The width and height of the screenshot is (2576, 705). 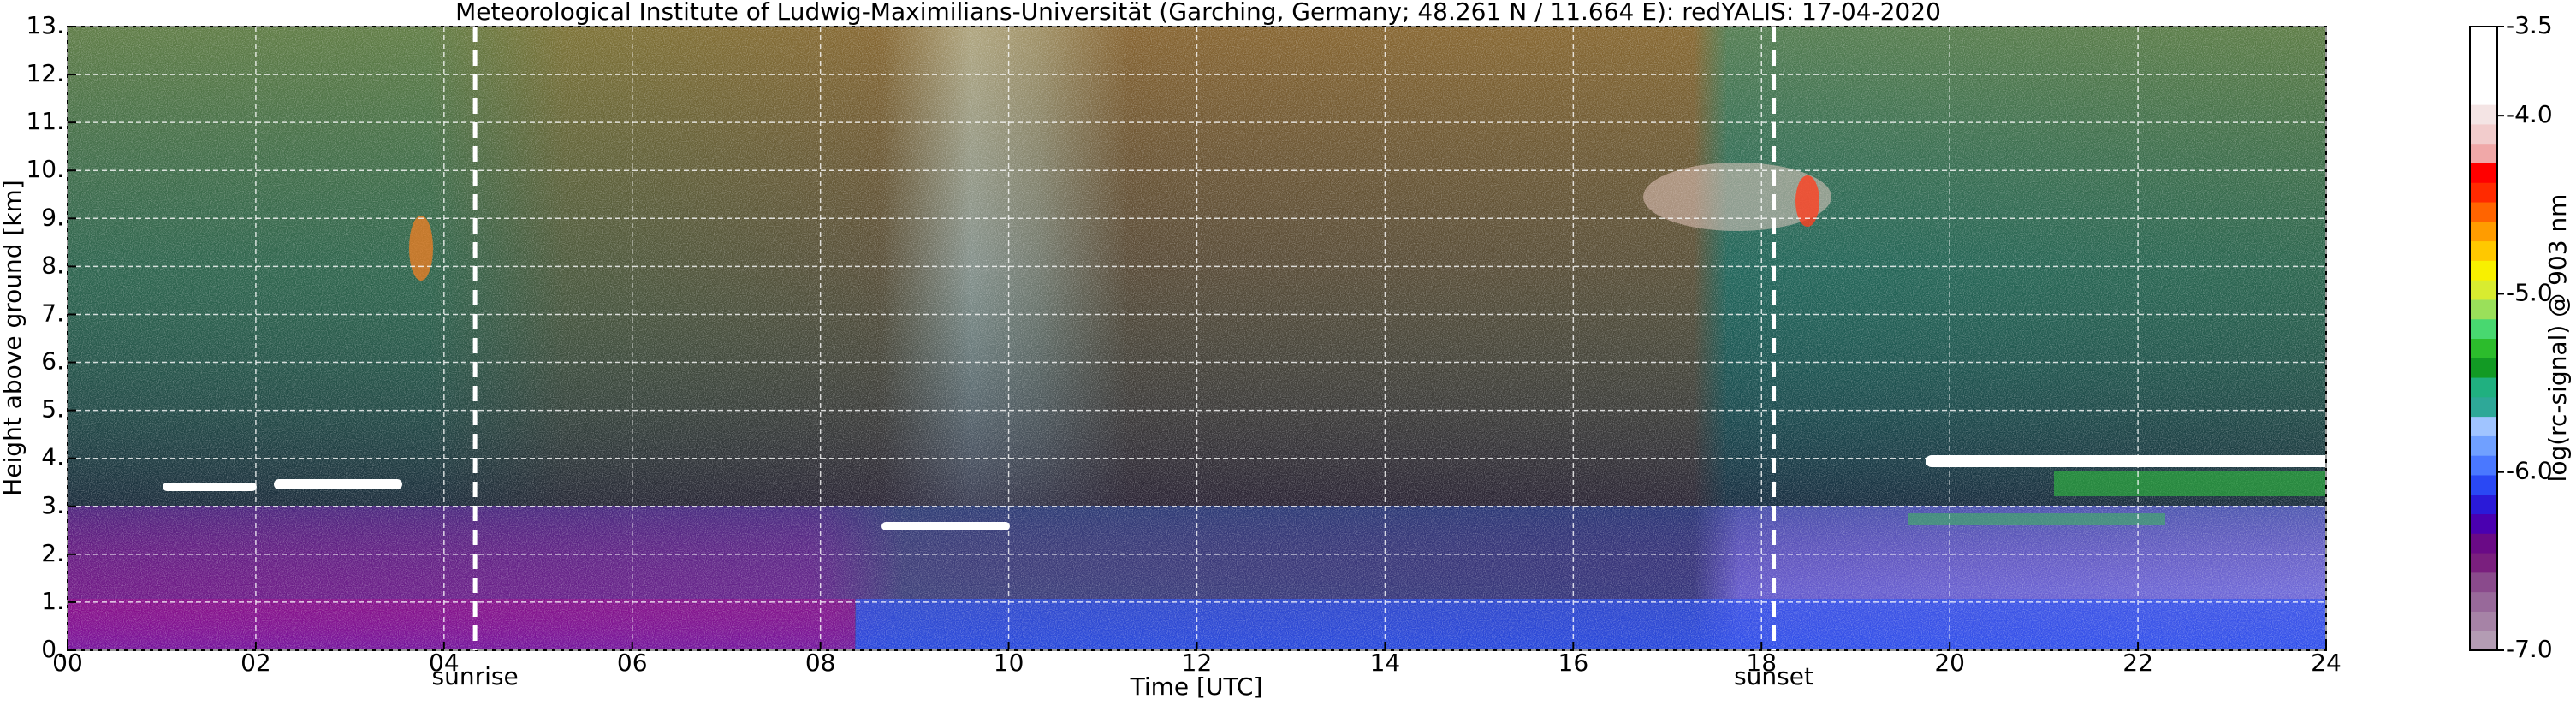 I want to click on y-tick-label: 4., so click(x=52, y=457).